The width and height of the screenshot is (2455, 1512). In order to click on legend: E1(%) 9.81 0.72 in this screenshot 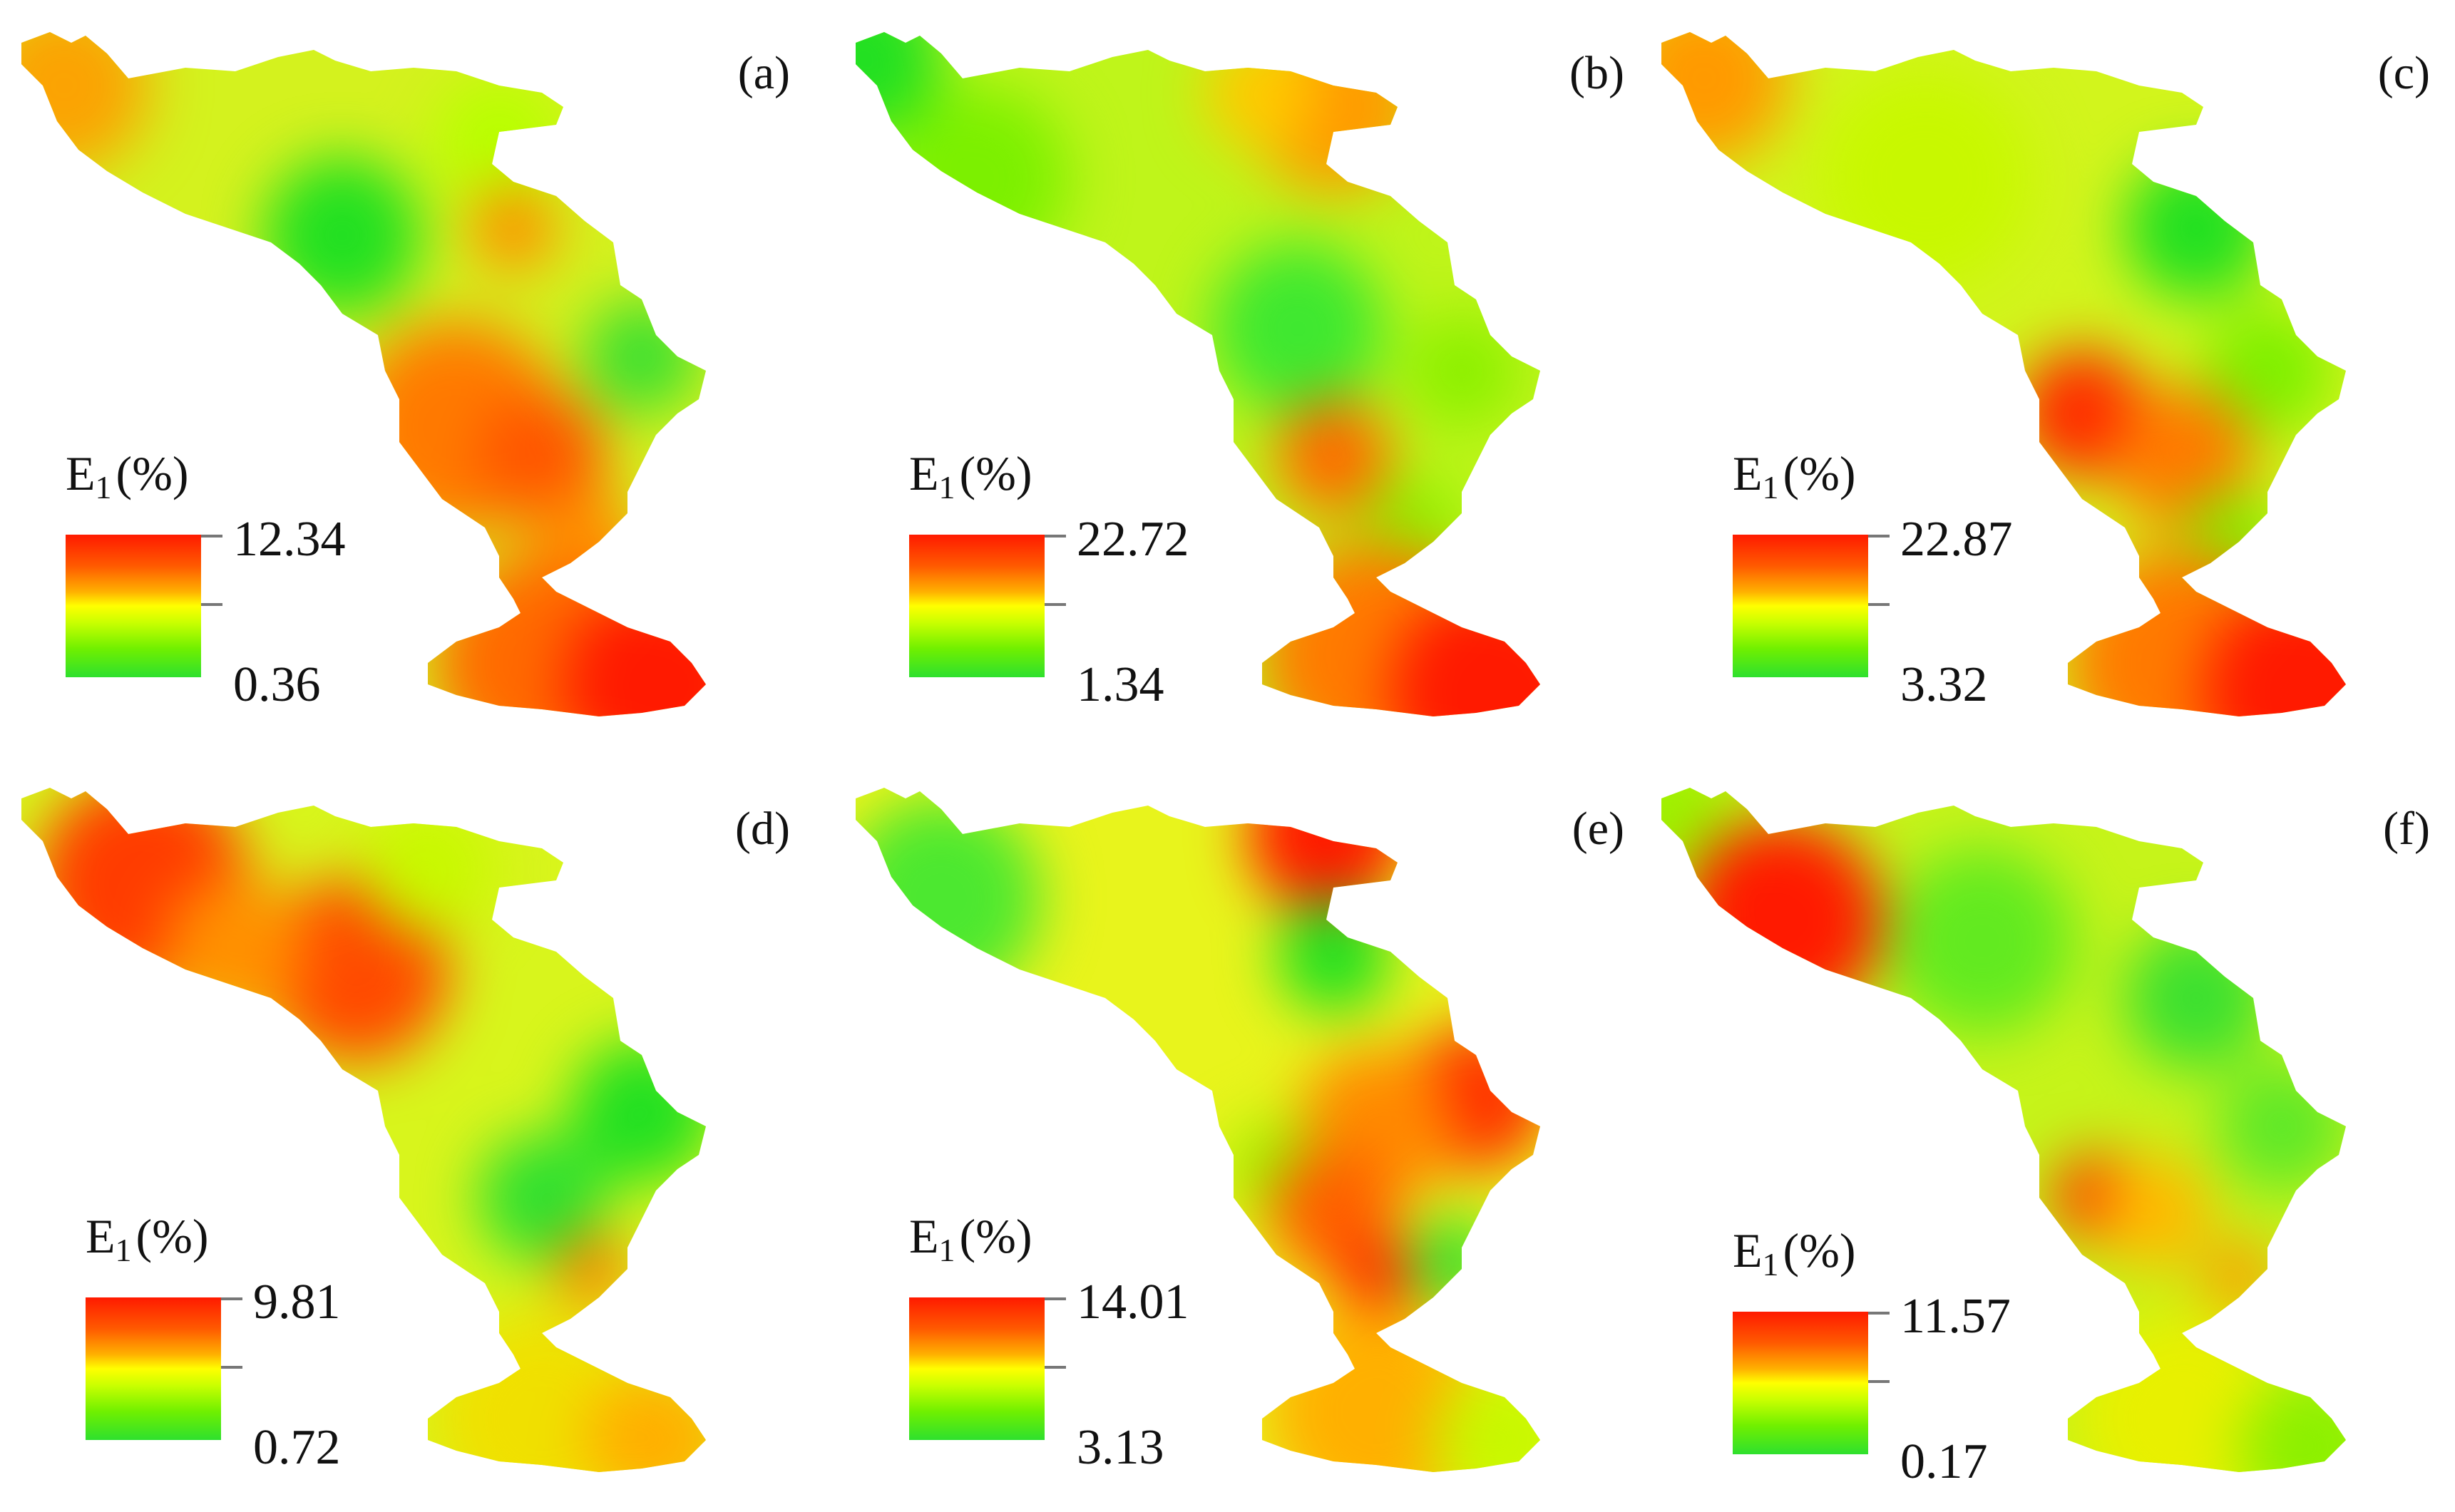, I will do `click(299, 1354)`.